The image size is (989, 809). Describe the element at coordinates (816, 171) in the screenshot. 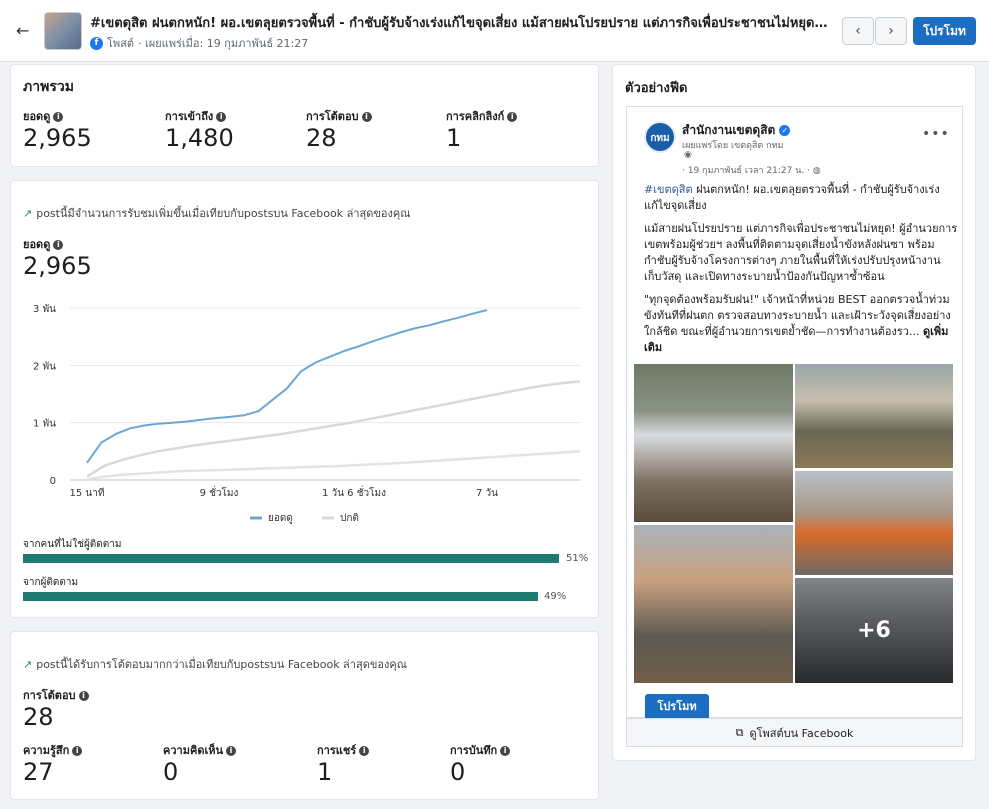

I see `globe-icon: ◍` at that location.